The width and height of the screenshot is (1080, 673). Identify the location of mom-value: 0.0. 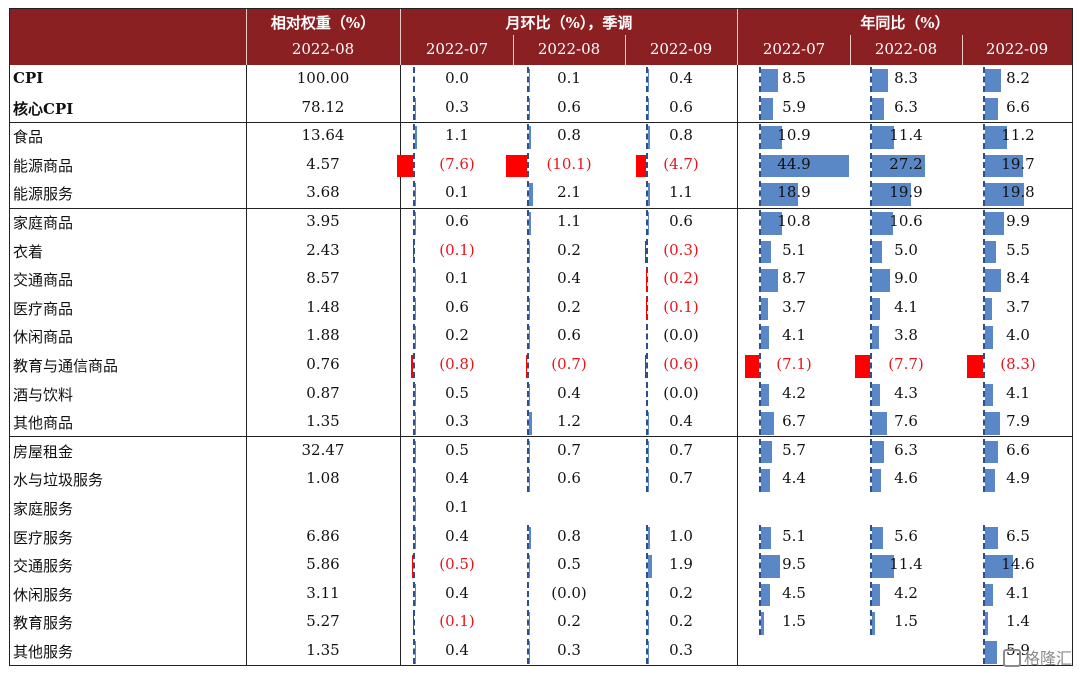
(457, 78).